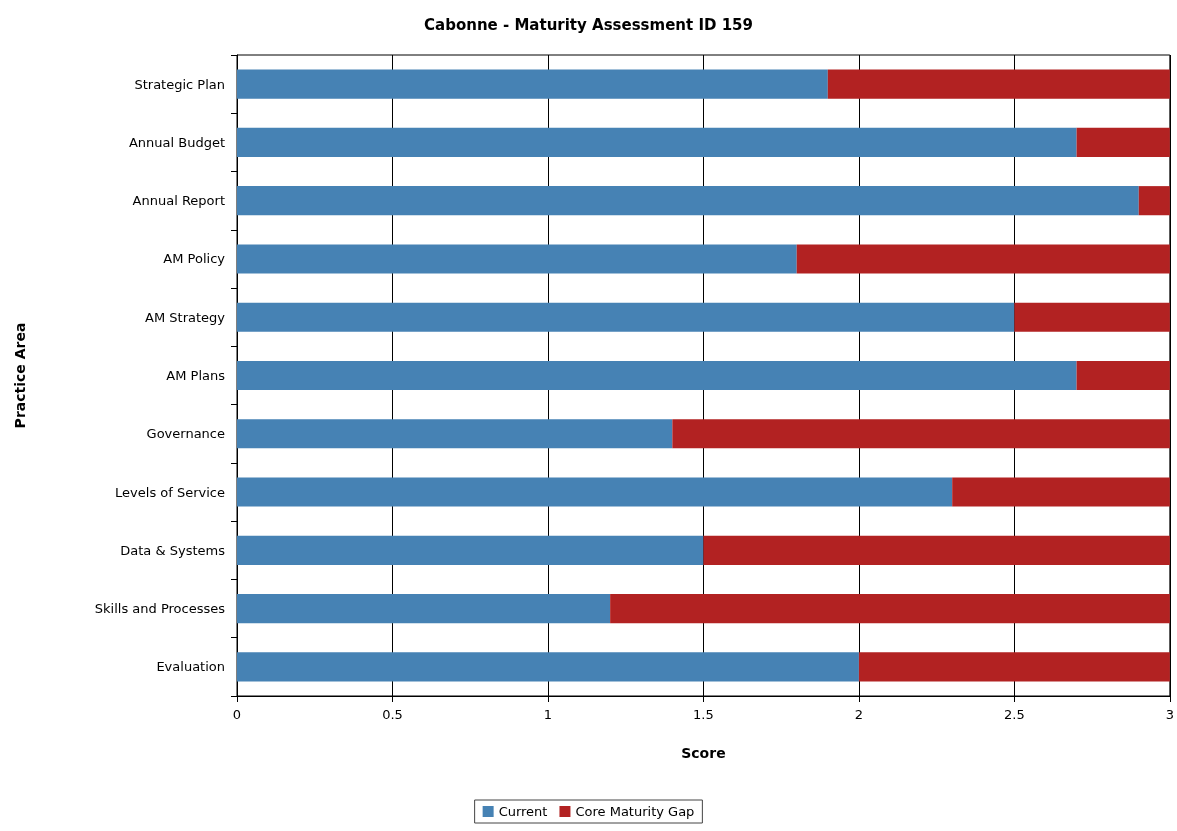  I want to click on chart-title: Cabonne - Maturity Assessment ID 159, so click(588, 24).